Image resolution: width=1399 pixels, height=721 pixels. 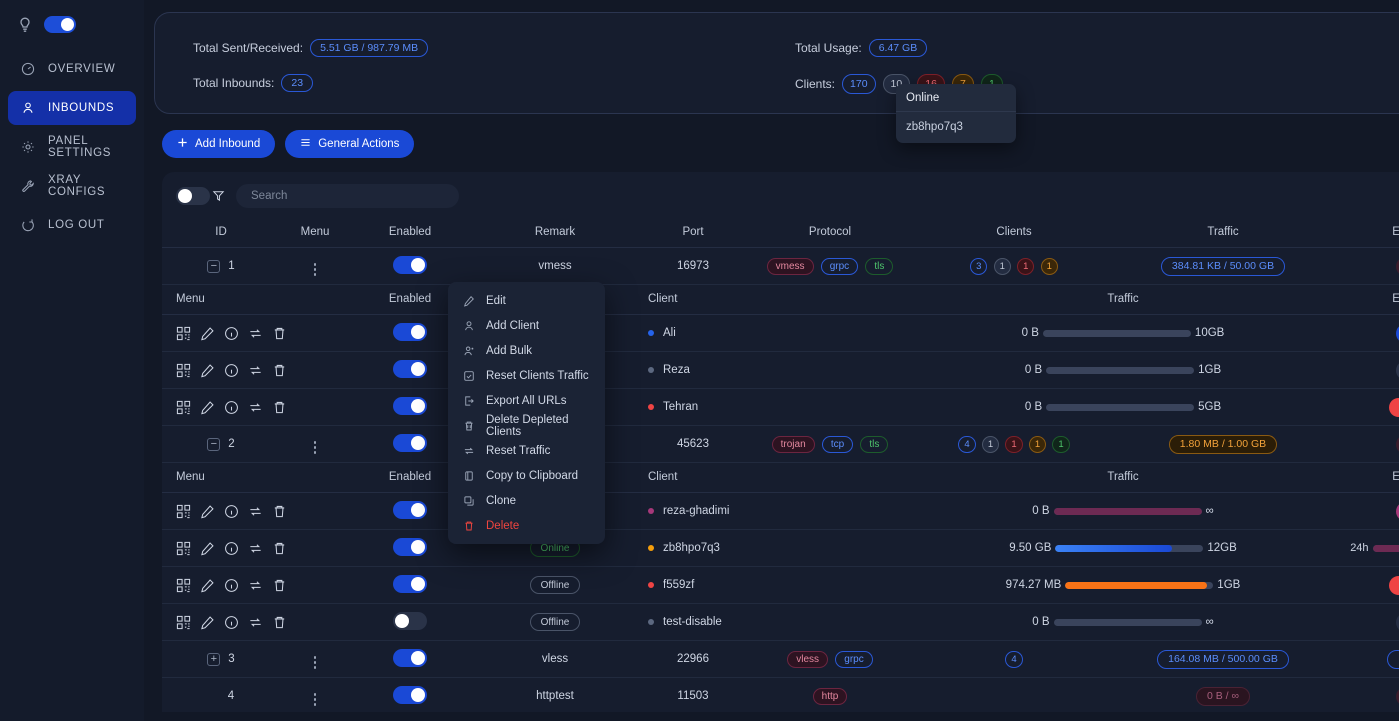 What do you see at coordinates (780, 266) in the screenshot?
I see `table-row: − 1 vmess 16973 vmess grpc tls` at bounding box center [780, 266].